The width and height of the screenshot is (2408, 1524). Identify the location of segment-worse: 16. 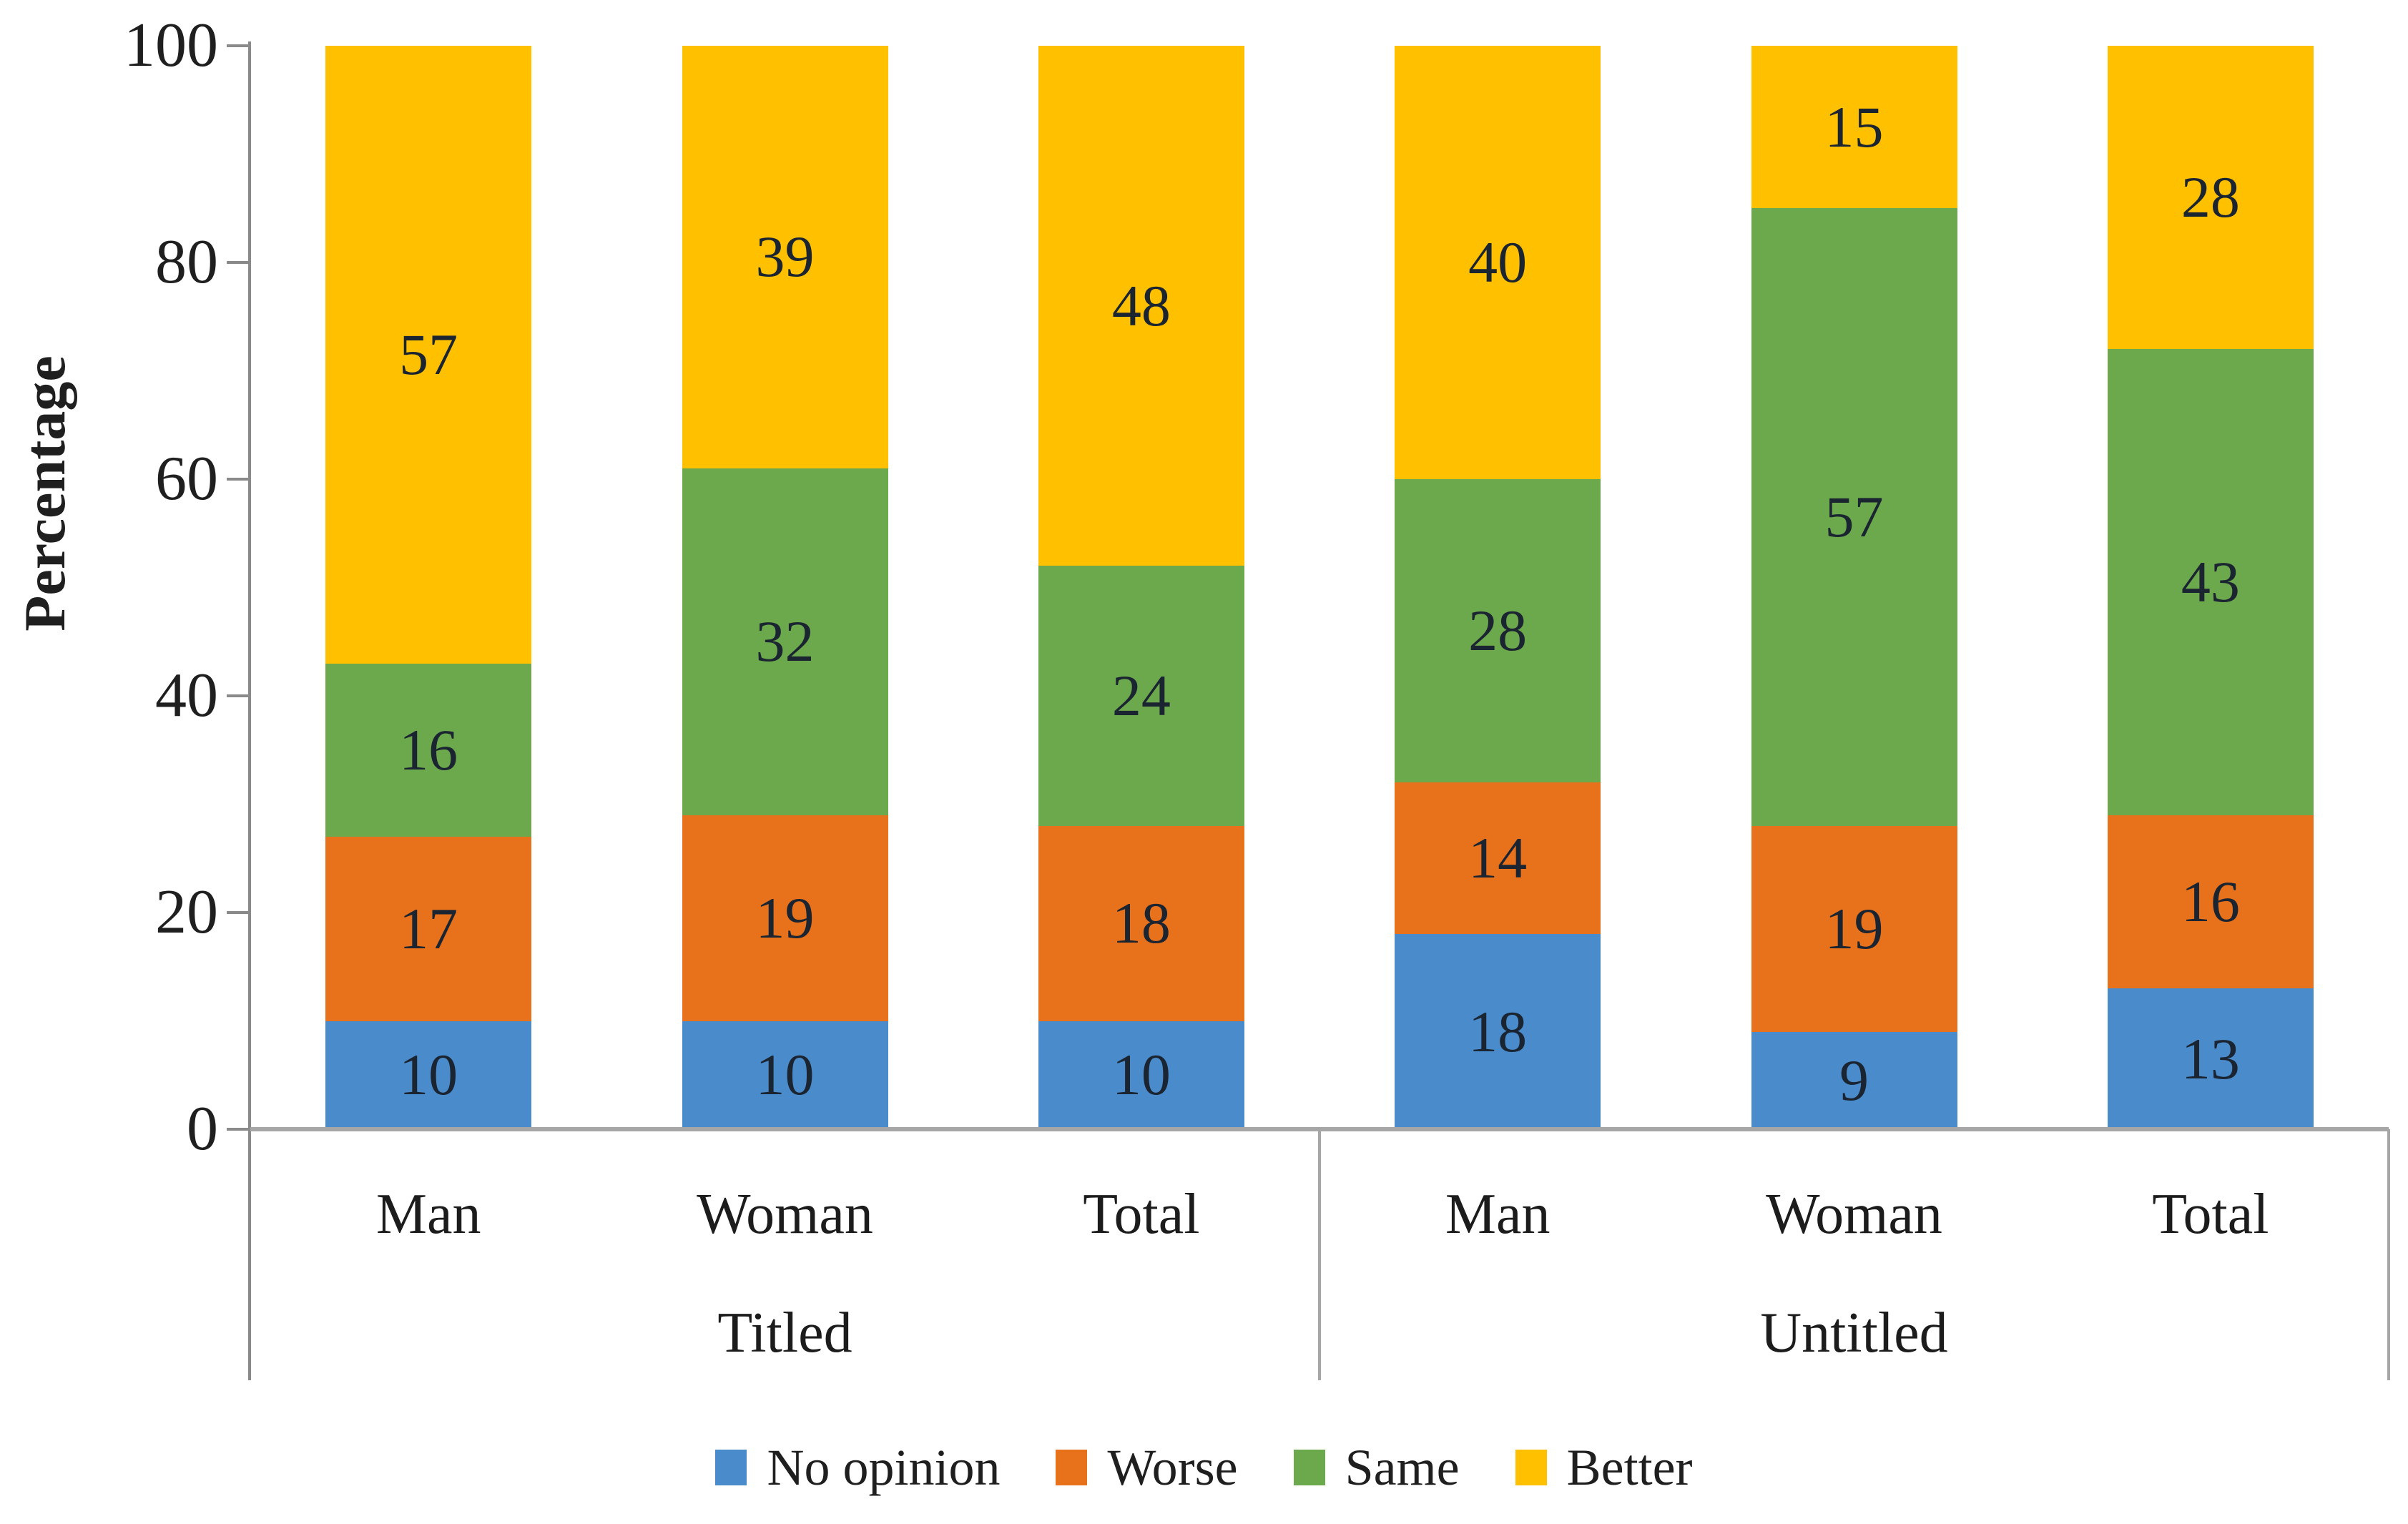
(2210, 902).